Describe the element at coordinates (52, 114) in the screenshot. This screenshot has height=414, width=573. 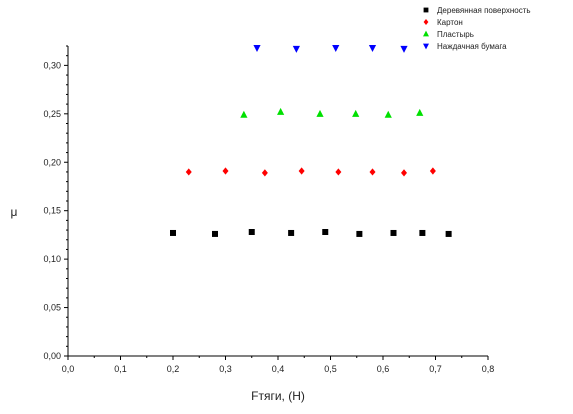
I see `y-tick-label: 0,25` at that location.